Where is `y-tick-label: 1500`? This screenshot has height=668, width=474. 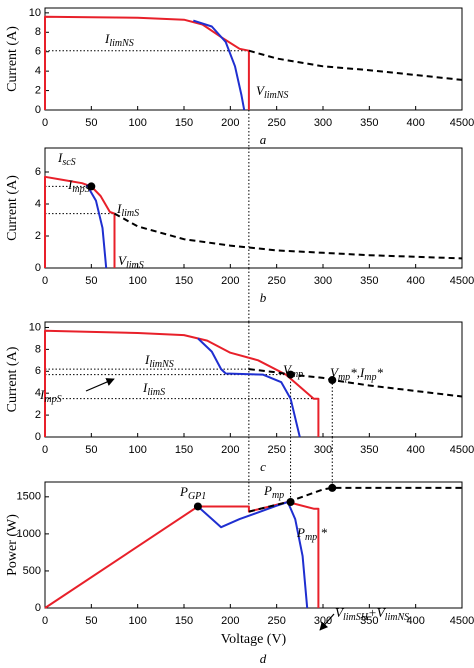 y-tick-label: 1500 is located at coordinates (29, 497).